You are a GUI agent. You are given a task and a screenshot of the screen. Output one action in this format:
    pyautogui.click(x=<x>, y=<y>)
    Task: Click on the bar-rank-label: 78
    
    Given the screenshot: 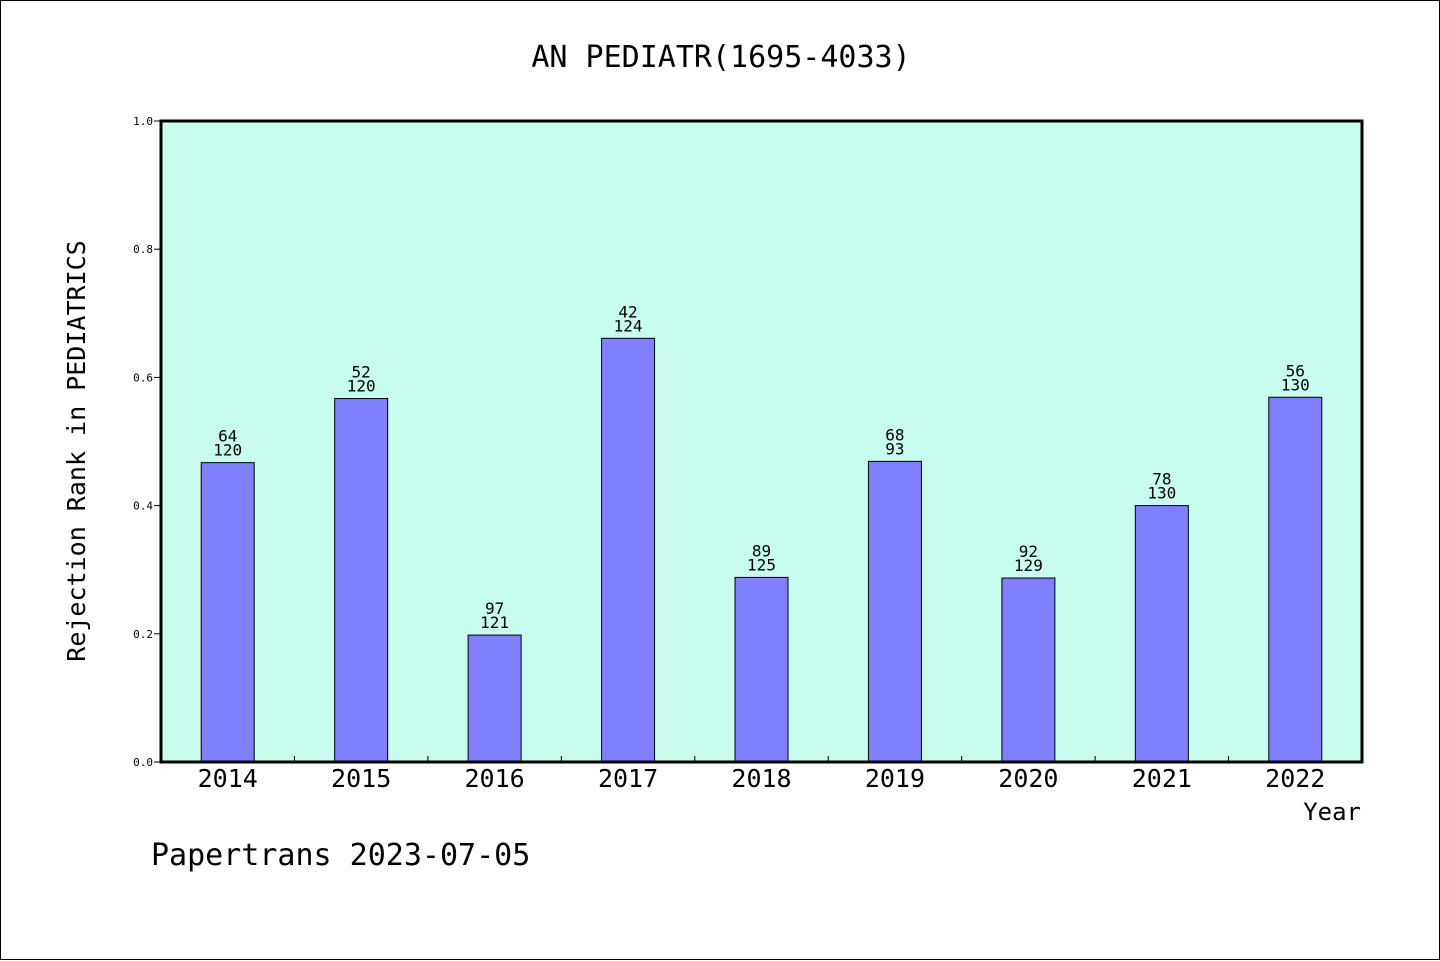 What is the action you would take?
    pyautogui.click(x=1161, y=479)
    